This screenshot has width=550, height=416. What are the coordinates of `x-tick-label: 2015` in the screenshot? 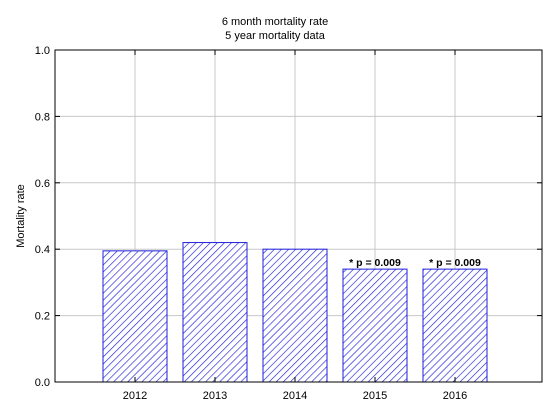 It's located at (375, 396).